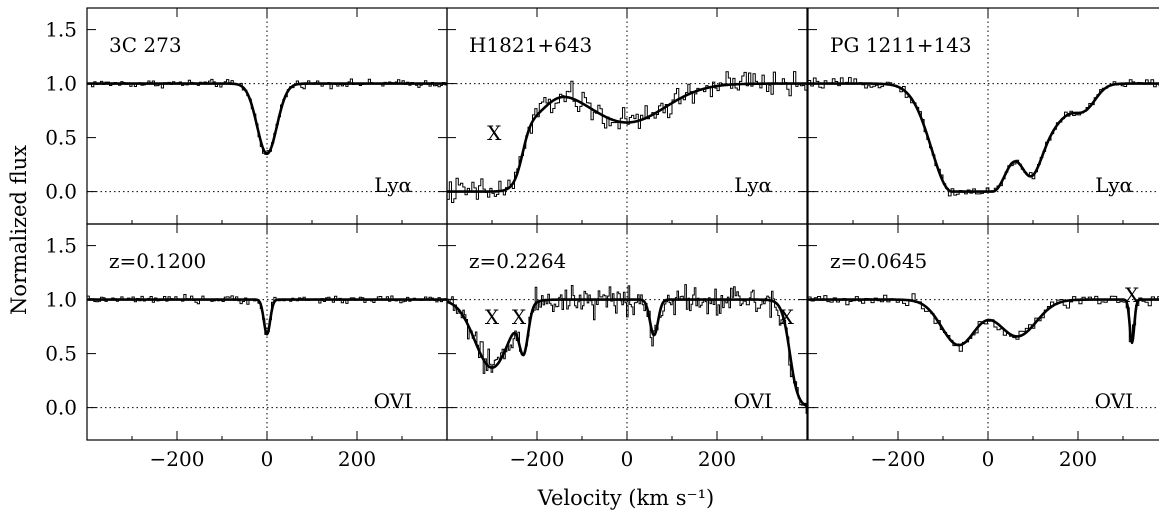 The height and width of the screenshot is (514, 1159). I want to click on model-fit-pg1211-lya, so click(983, 137).